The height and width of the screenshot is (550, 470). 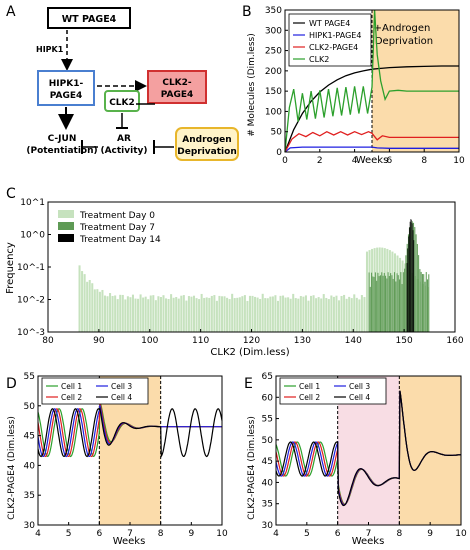 What do you see at coordinates (268, 398) in the screenshot?
I see `e-ytick-label: 60` at bounding box center [268, 398].